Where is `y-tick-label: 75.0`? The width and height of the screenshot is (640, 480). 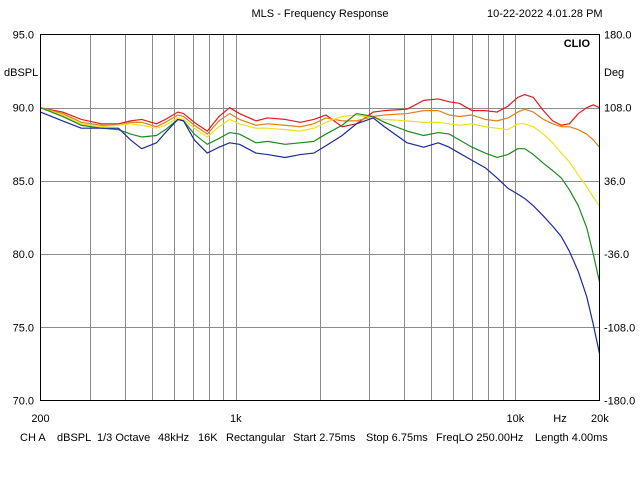
y-tick-label: 75.0 is located at coordinates (23, 328).